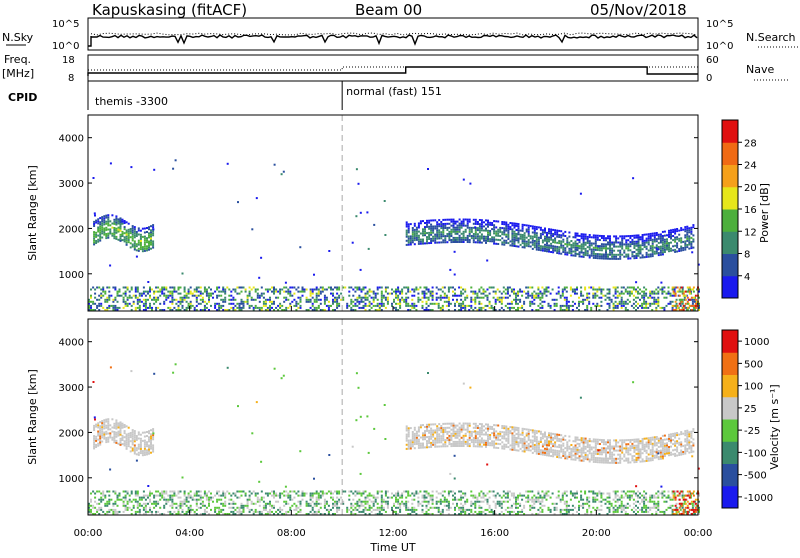 This screenshot has height=558, width=800. I want to click on freq-tick-bottom: 8, so click(71, 78).